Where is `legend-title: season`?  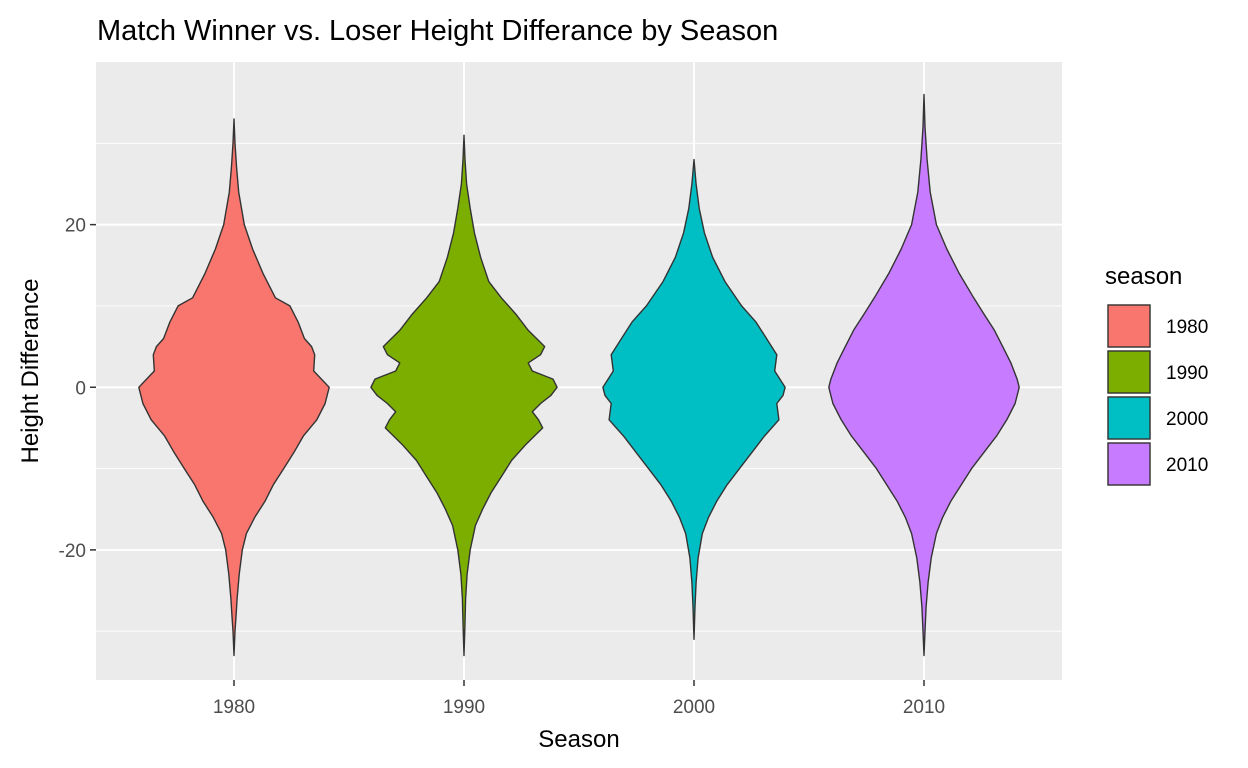
legend-title: season is located at coordinates (1143, 276).